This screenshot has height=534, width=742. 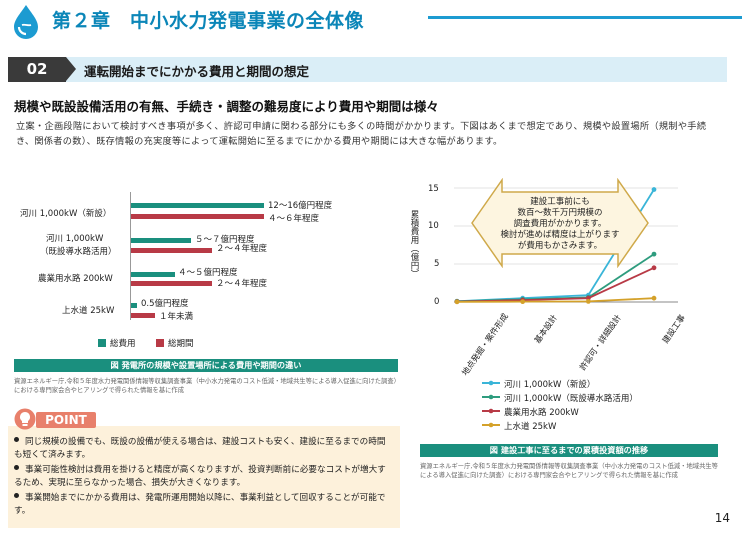 I want to click on title-divider, so click(x=585, y=17).